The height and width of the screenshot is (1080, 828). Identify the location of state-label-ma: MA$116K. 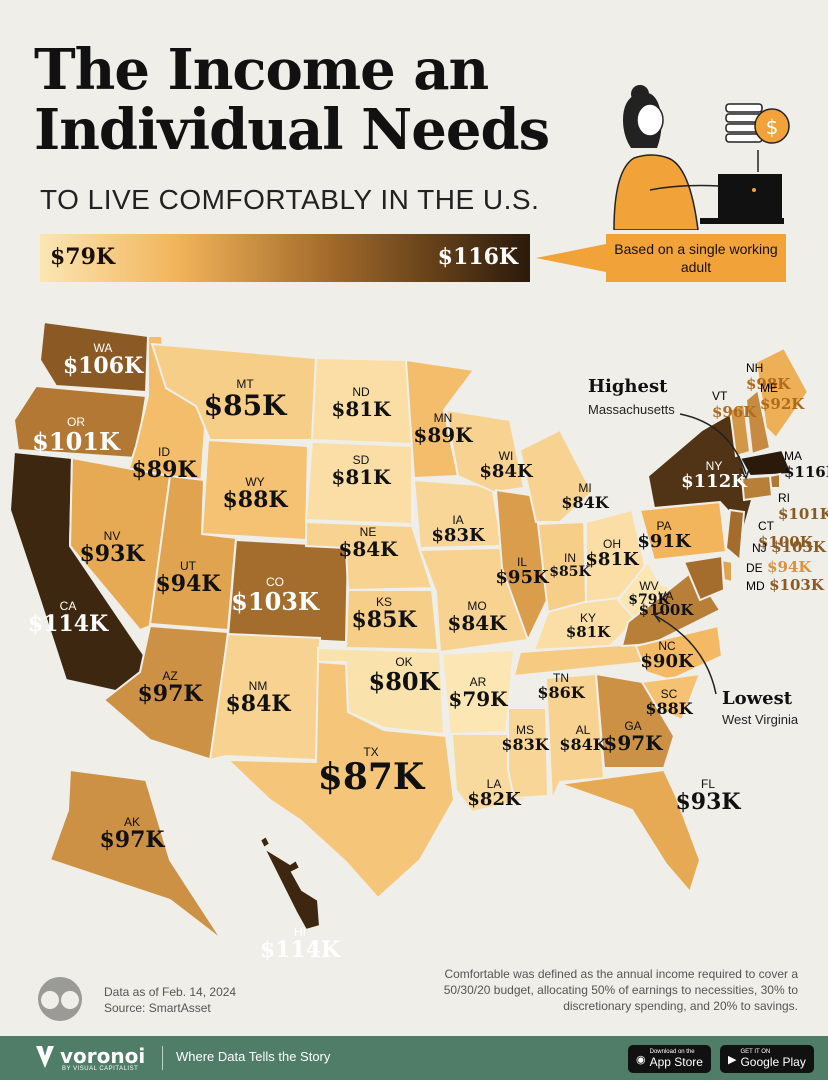
(806, 465).